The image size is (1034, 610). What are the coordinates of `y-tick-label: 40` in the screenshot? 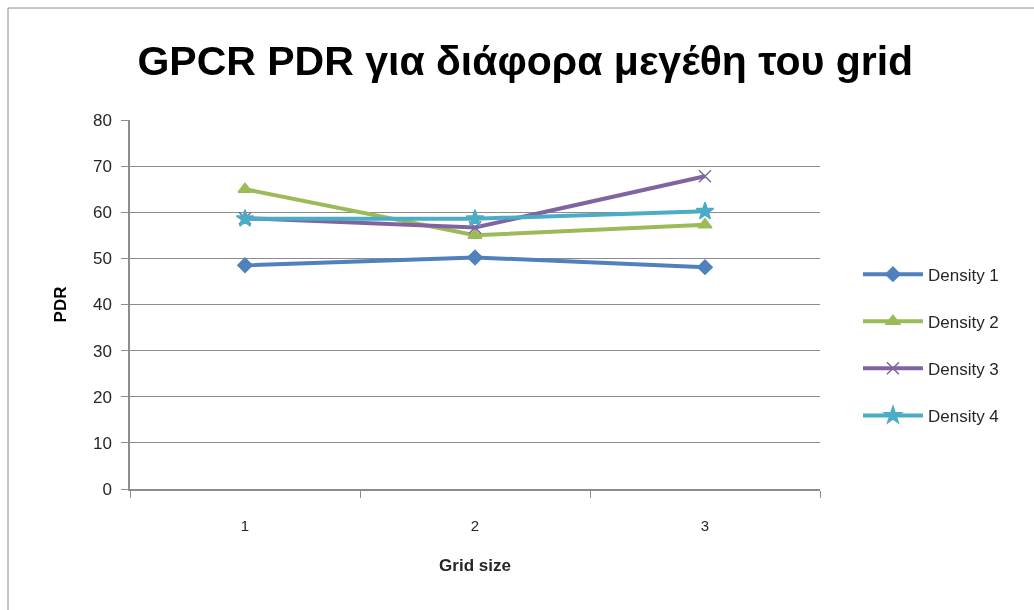 It's located at (102, 305).